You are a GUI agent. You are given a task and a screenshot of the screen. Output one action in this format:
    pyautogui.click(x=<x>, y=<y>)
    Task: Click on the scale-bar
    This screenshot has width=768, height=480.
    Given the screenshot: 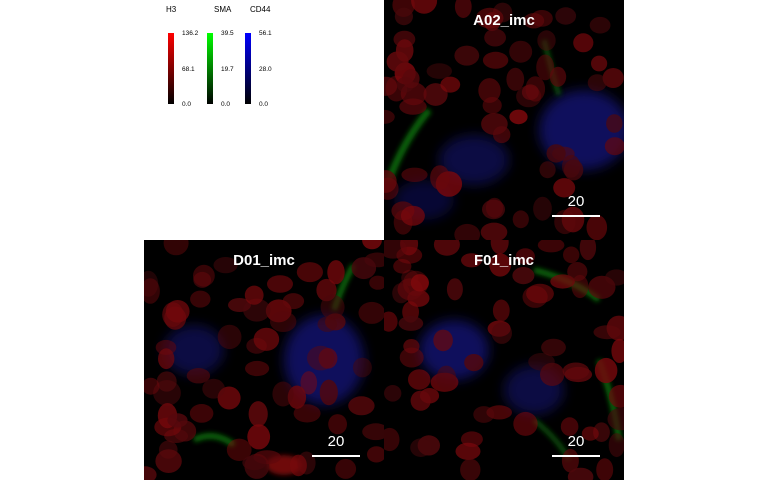 What is the action you would take?
    pyautogui.click(x=576, y=216)
    